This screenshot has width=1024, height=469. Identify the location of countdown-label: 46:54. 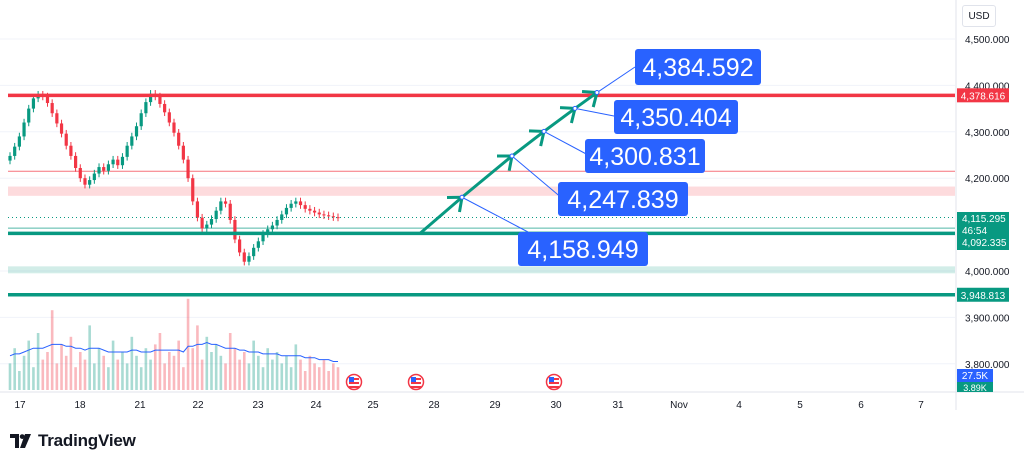
(974, 231).